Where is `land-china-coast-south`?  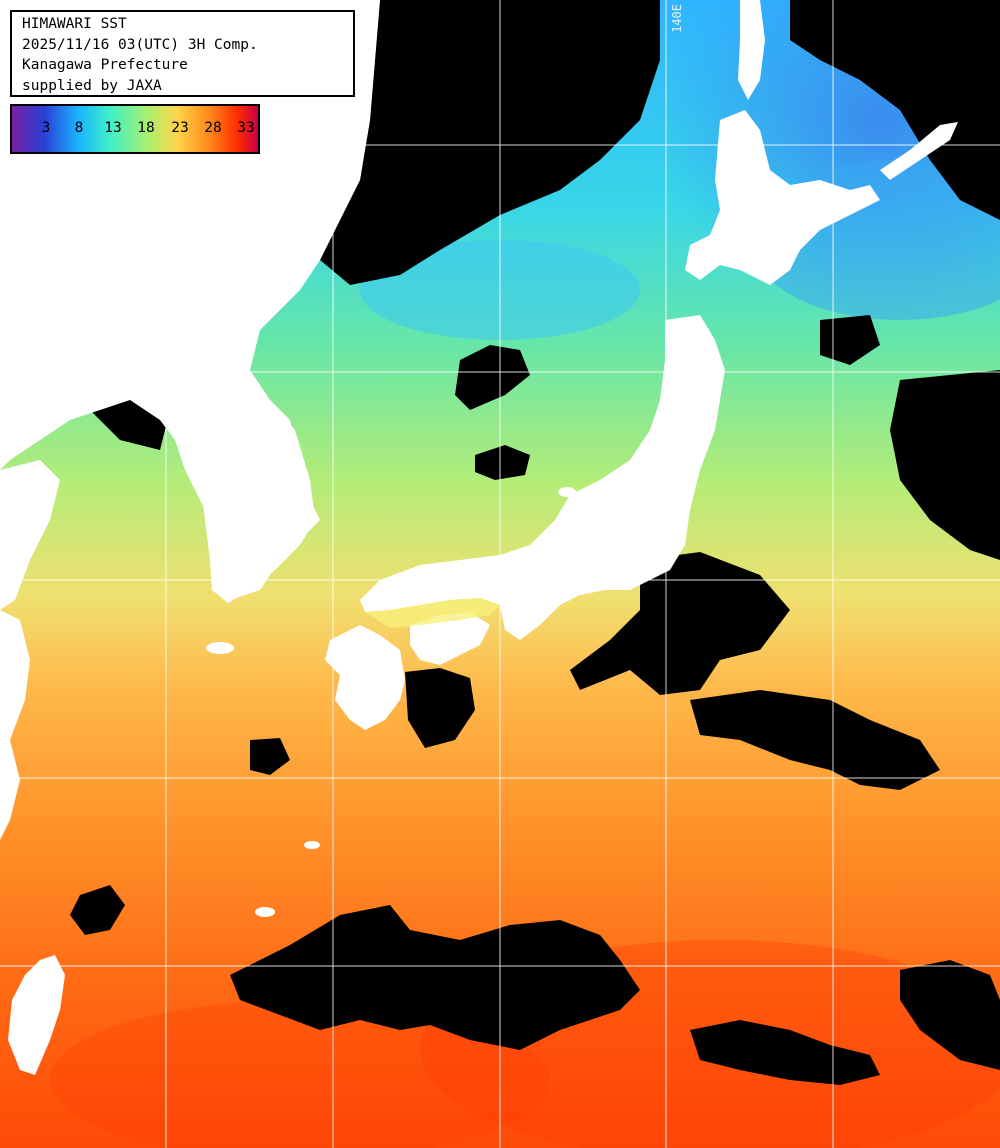 land-china-coast-south is located at coordinates (15, 725).